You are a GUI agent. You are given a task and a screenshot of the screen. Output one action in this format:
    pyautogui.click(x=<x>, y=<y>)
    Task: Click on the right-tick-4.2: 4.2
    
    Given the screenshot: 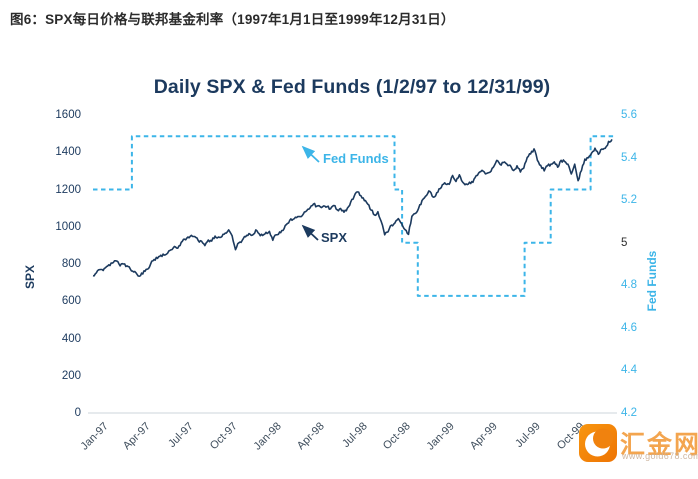 What is the action you would take?
    pyautogui.click(x=629, y=413)
    